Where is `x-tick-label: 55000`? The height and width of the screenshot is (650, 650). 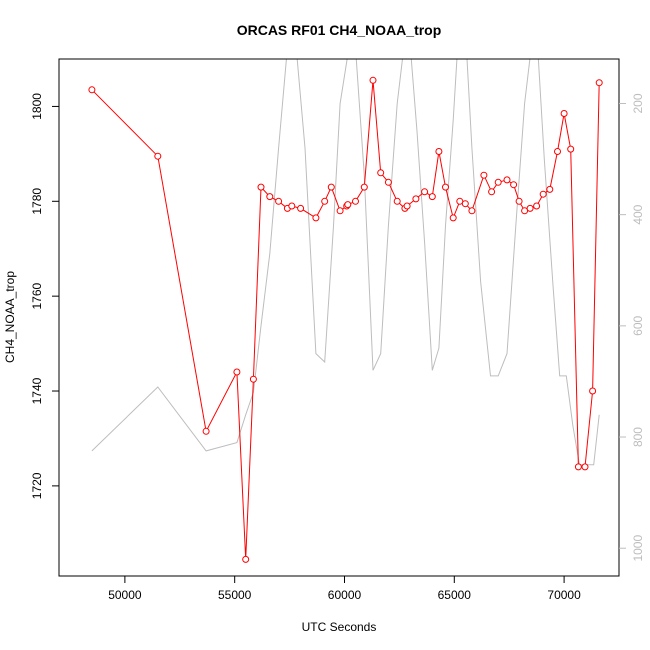
x-tick-label: 55000 is located at coordinates (235, 595).